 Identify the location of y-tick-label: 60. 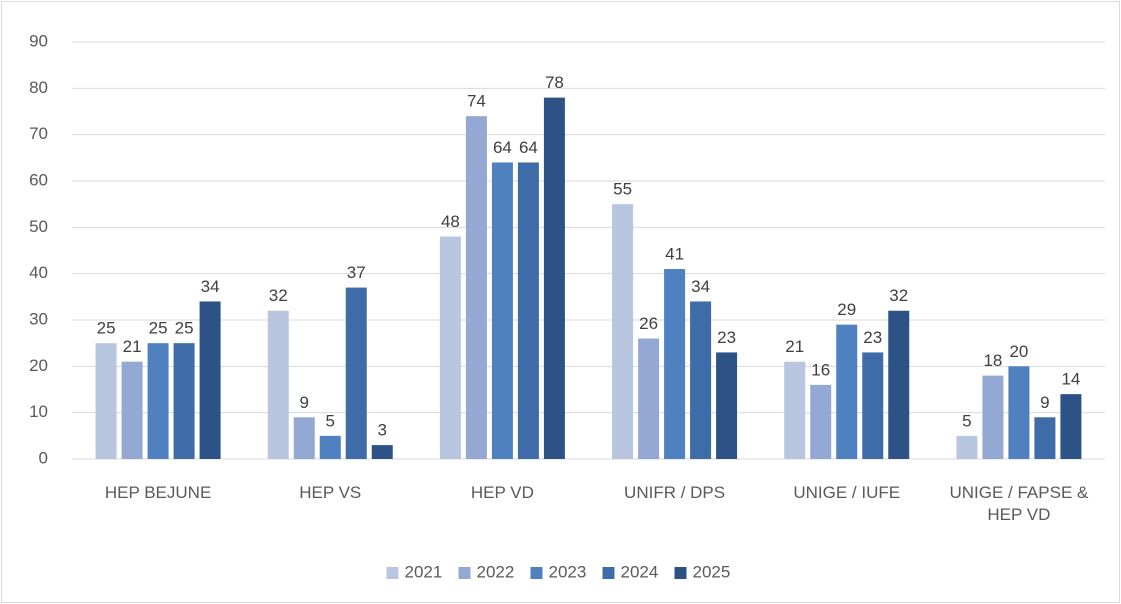
(38, 179).